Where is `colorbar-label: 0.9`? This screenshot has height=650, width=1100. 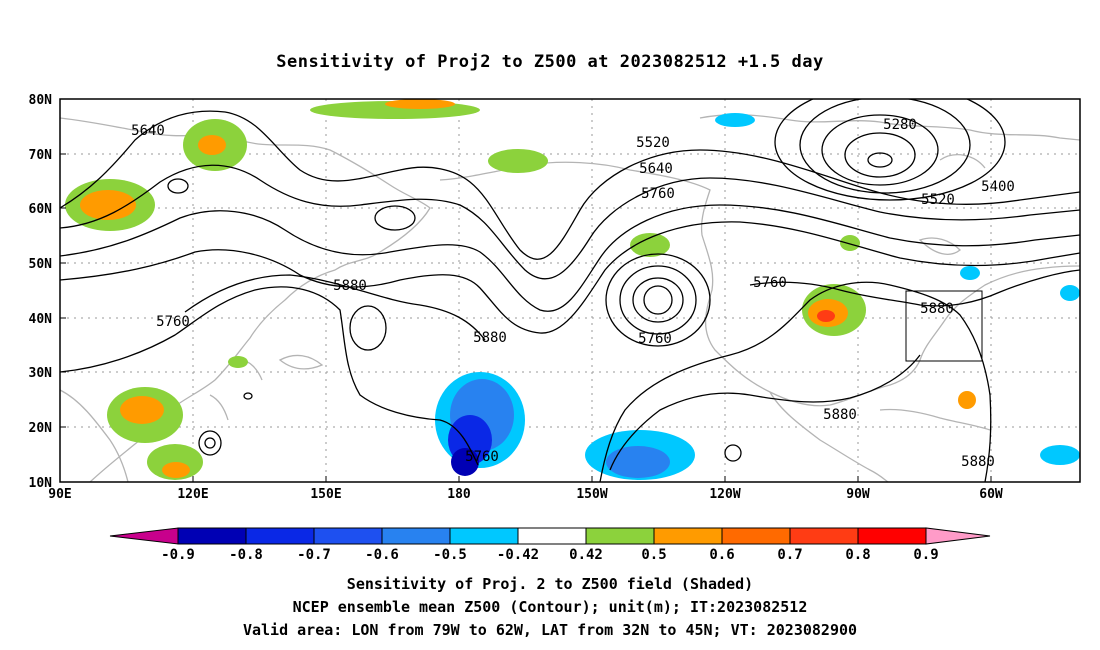
colorbar-label: 0.9 is located at coordinates (925, 555).